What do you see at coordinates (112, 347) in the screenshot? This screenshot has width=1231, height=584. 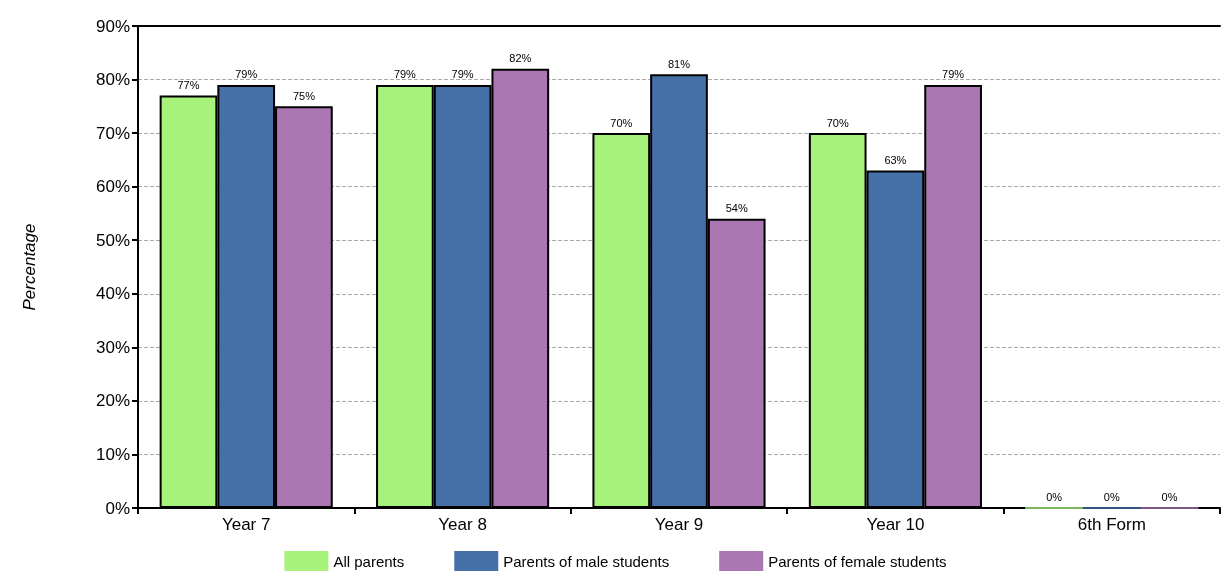 I see `y-tick-label: 30%` at bounding box center [112, 347].